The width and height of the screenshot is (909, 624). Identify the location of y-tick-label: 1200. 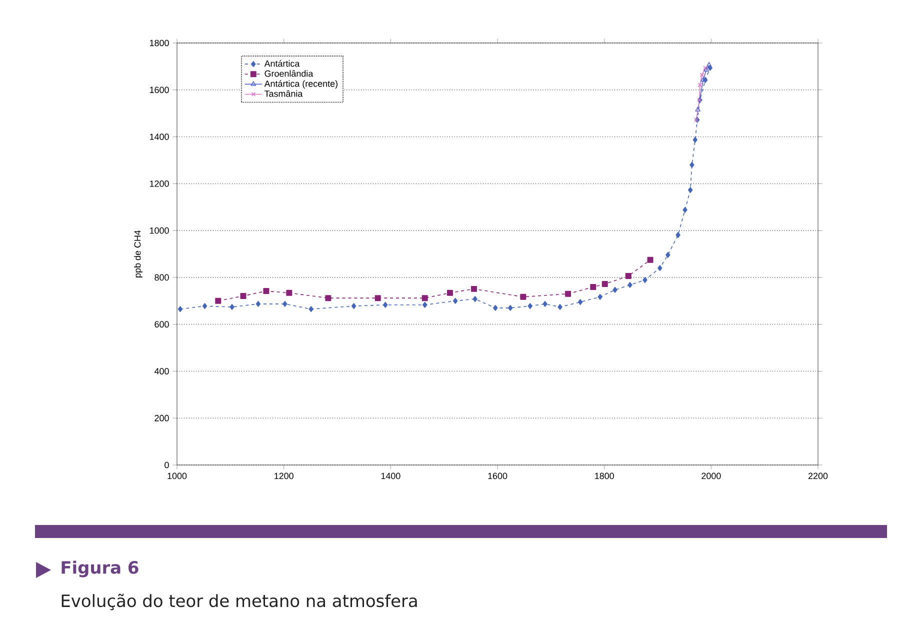
(159, 183).